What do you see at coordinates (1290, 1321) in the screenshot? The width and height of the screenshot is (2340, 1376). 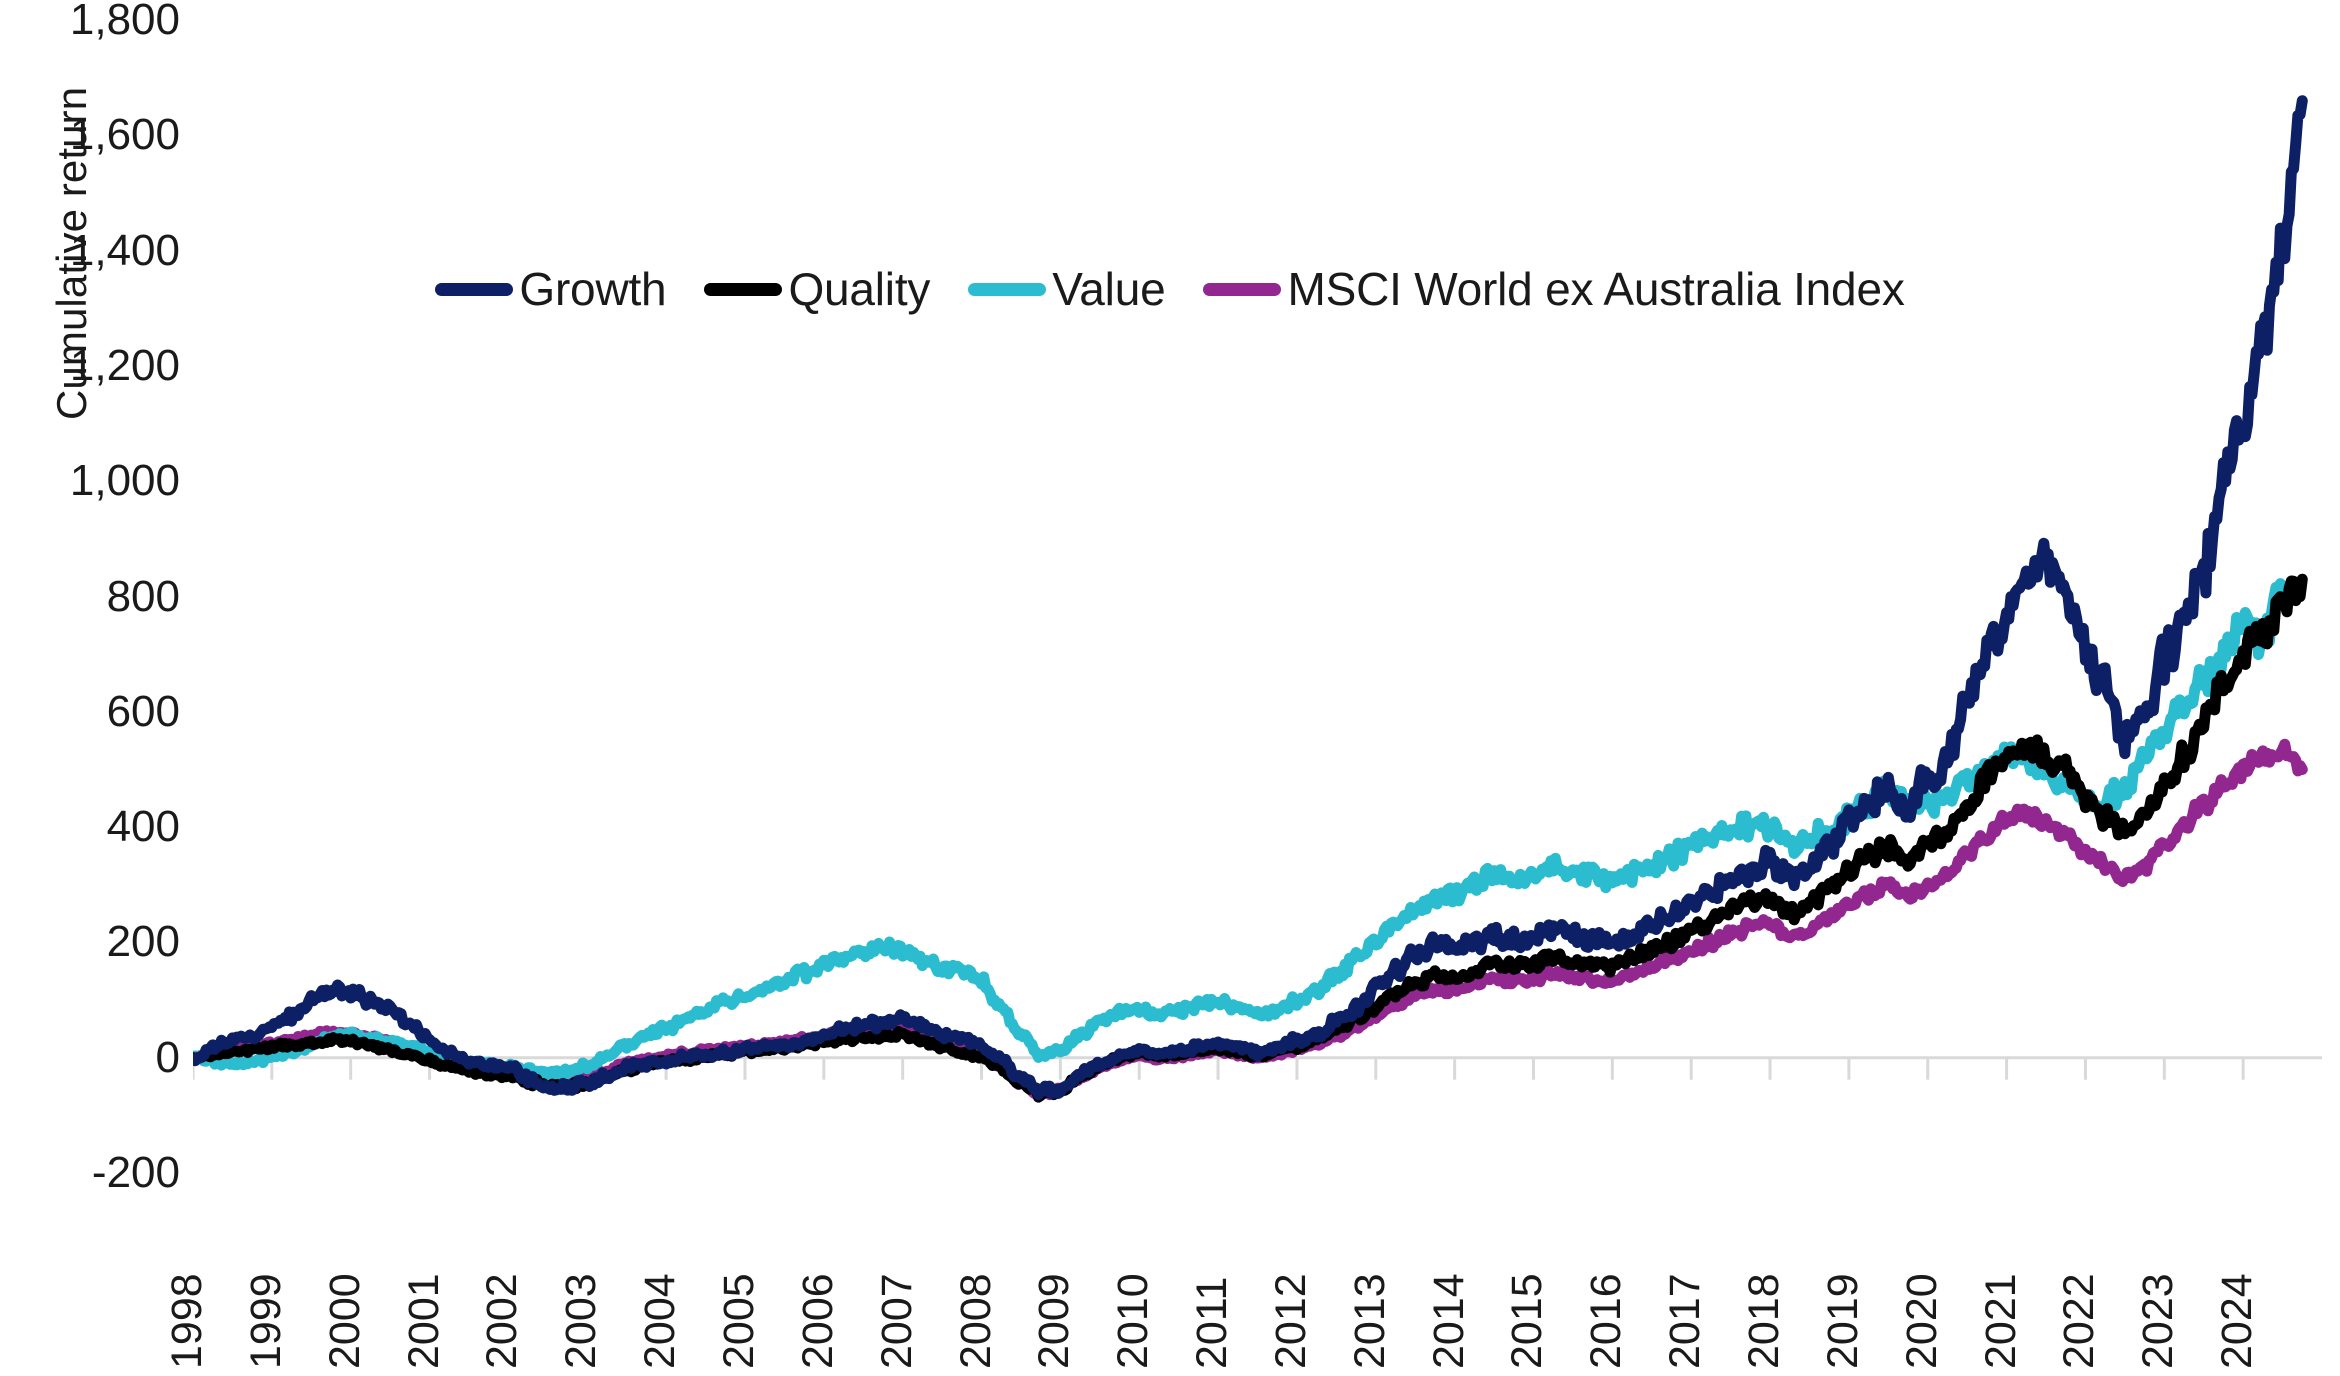 I see `x-axis-tick: 2012` at bounding box center [1290, 1321].